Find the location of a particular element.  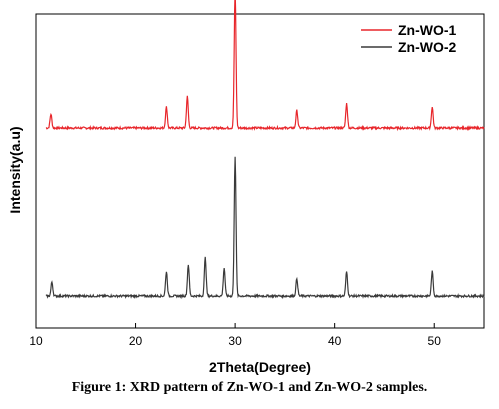

x-tick-label-50: 50 is located at coordinates (435, 341).